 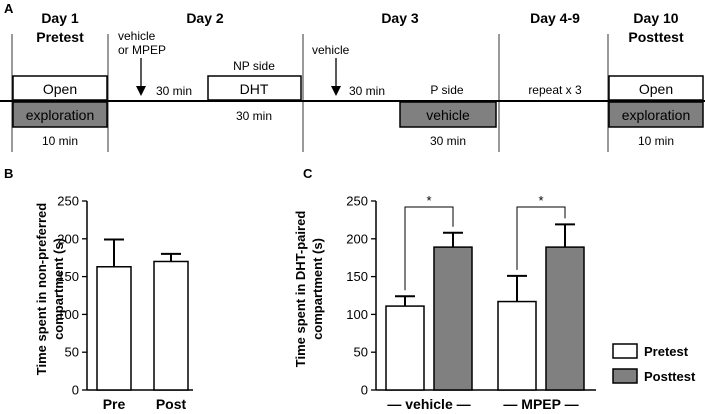 What do you see at coordinates (357, 276) in the screenshot?
I see `chart-c-ytick-label: 150` at bounding box center [357, 276].